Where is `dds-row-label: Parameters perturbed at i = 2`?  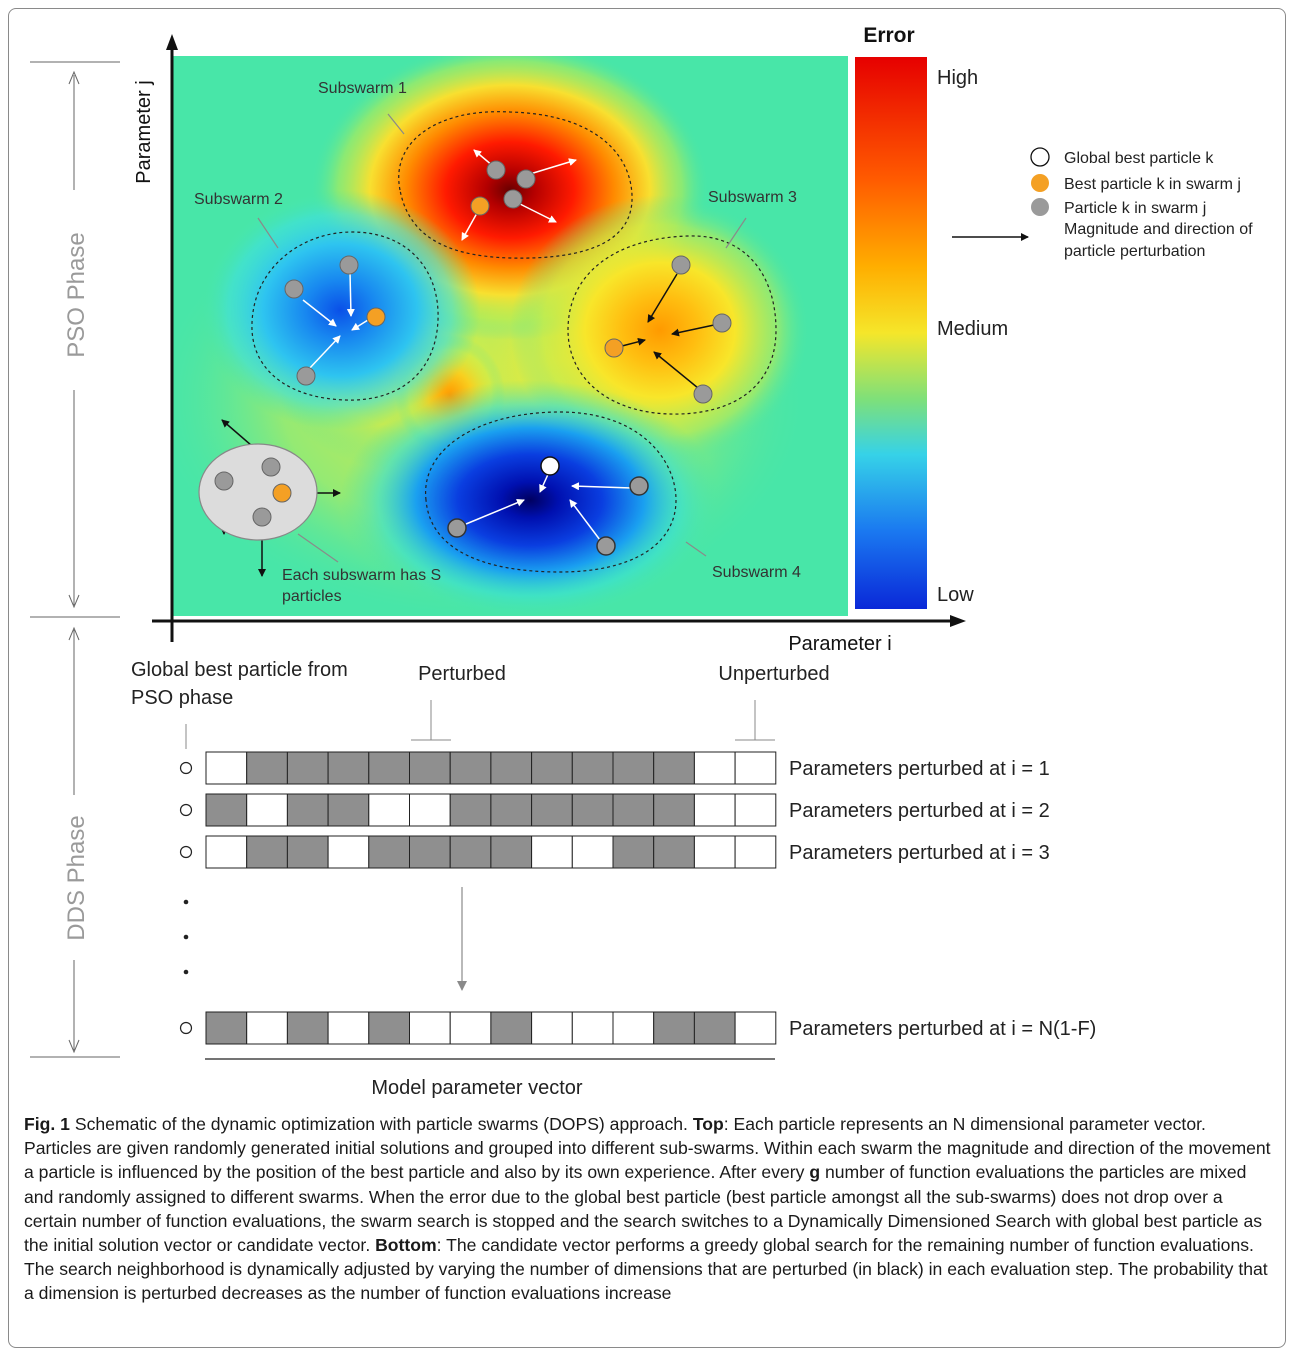 dds-row-label: Parameters perturbed at i = 2 is located at coordinates (919, 811).